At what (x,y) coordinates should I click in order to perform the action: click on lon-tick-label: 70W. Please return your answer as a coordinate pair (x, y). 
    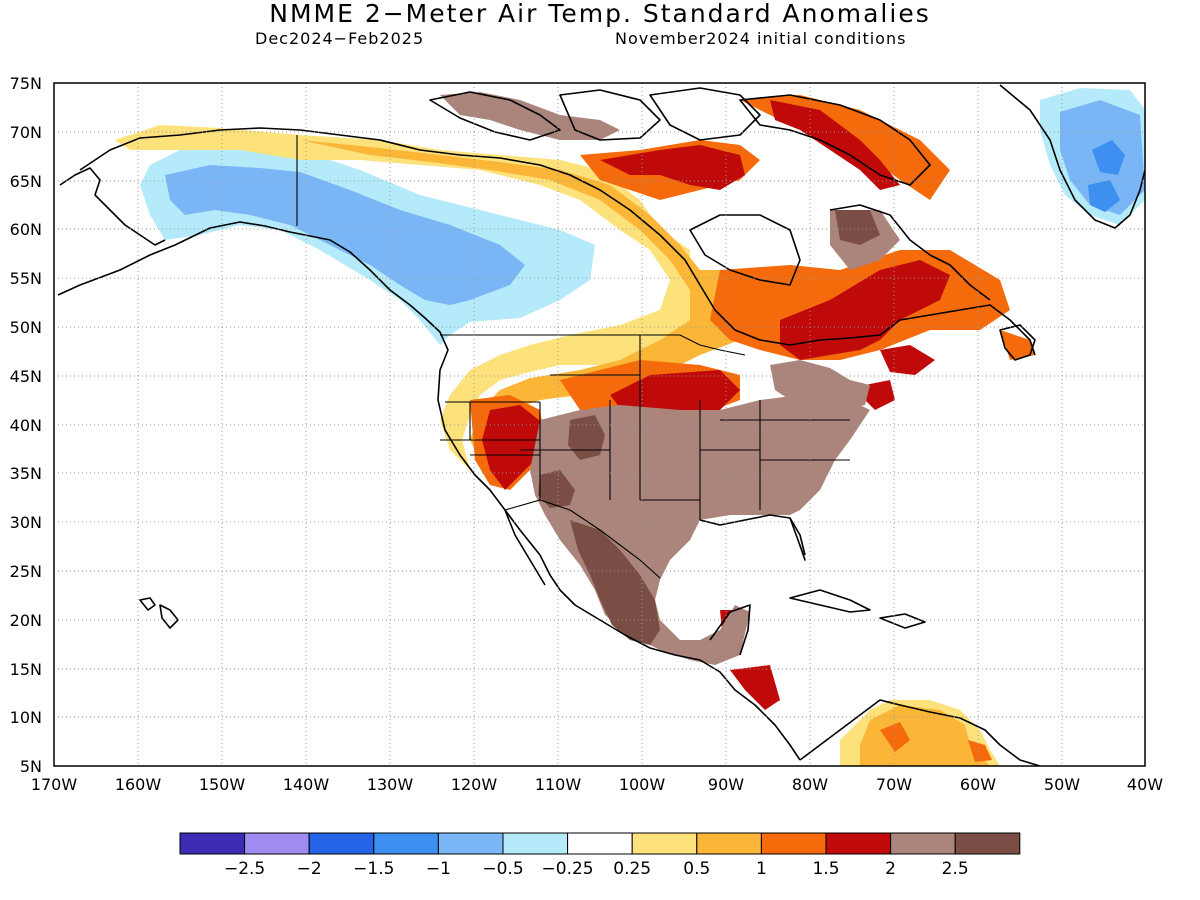
    Looking at the image, I should click on (894, 784).